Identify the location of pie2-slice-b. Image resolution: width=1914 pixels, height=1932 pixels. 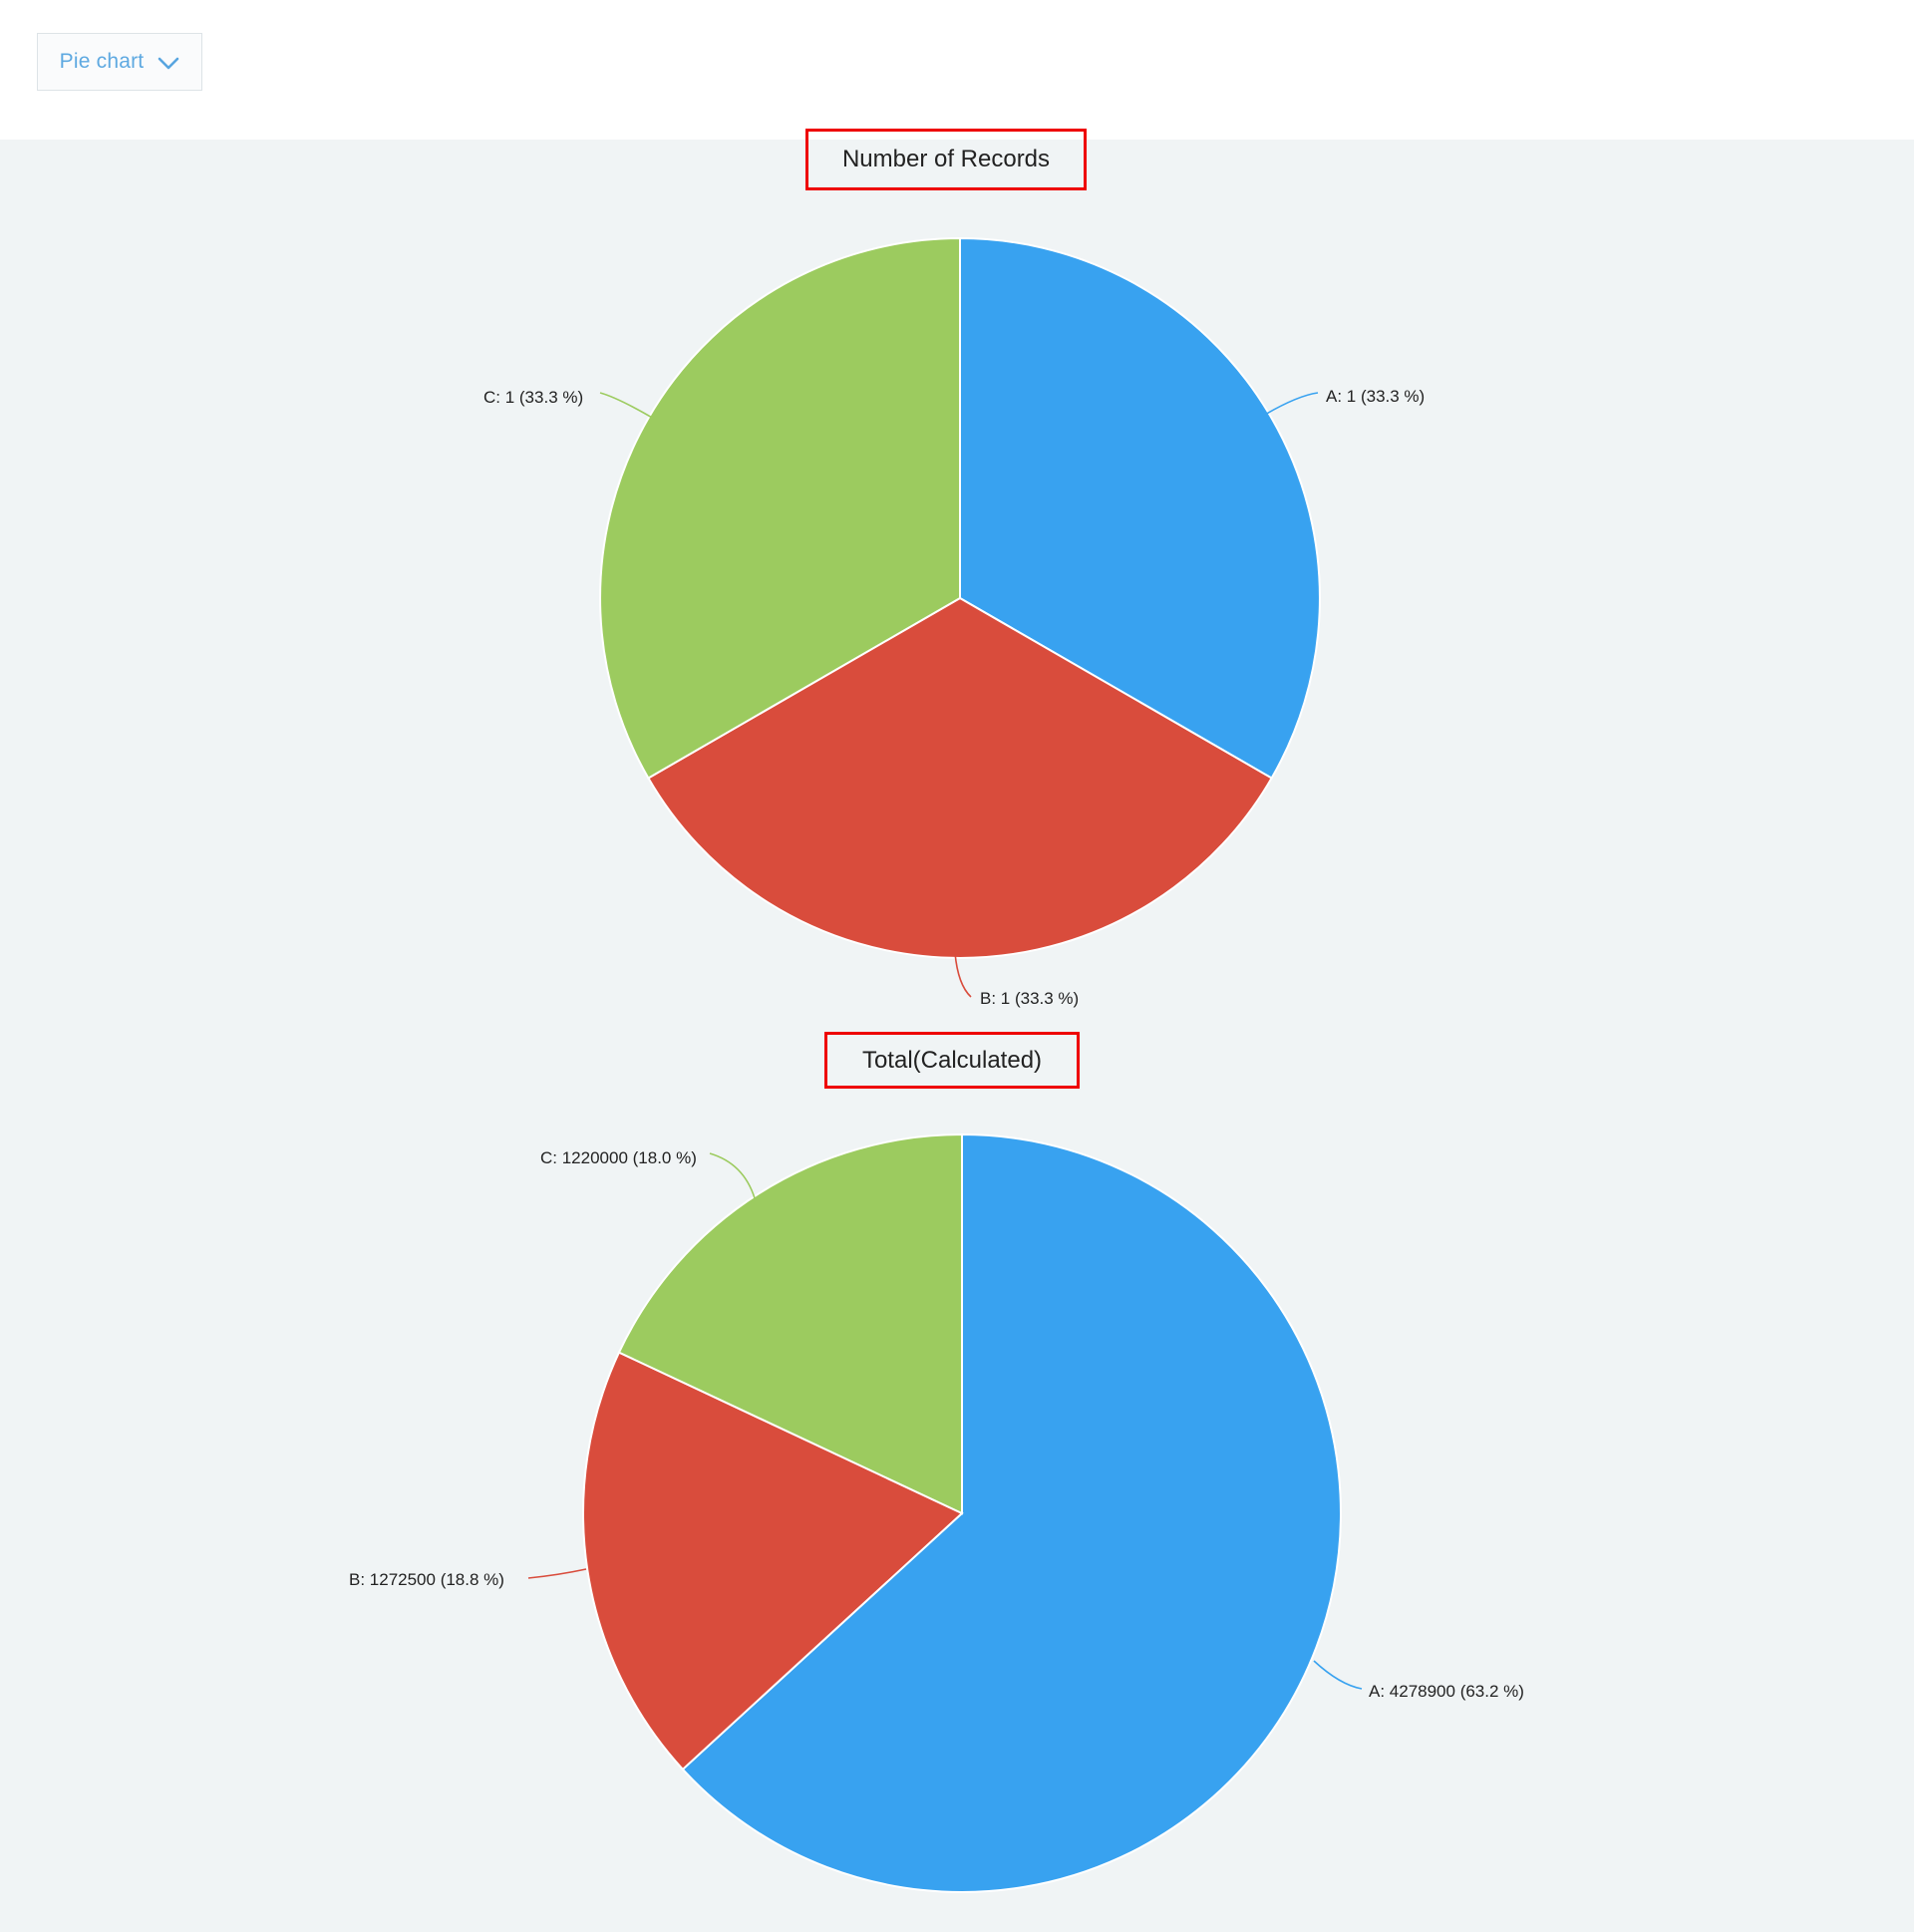
(773, 1561).